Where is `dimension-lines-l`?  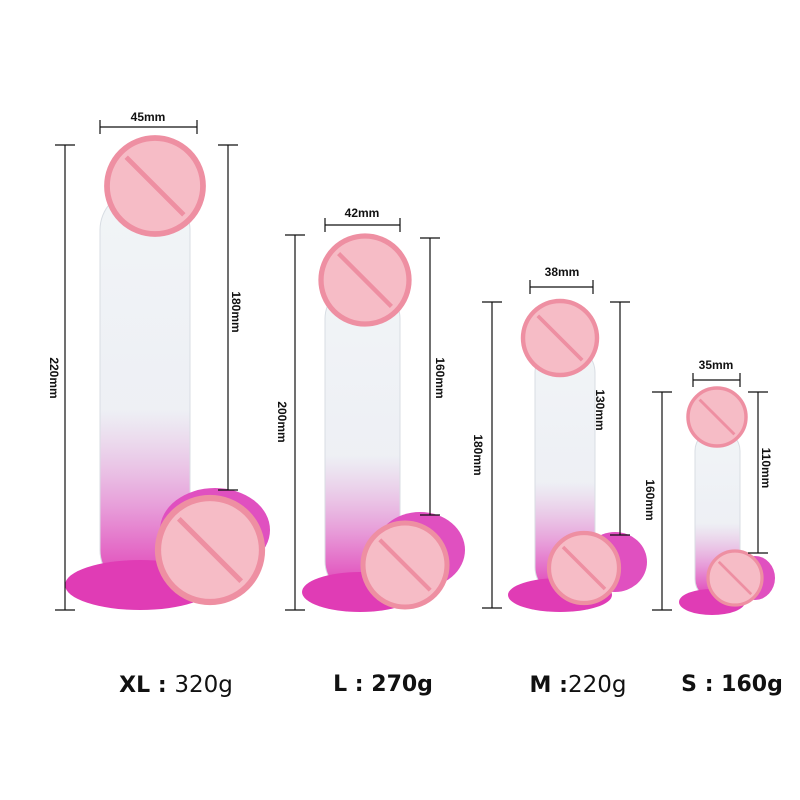
dimension-lines-l is located at coordinates (362, 414).